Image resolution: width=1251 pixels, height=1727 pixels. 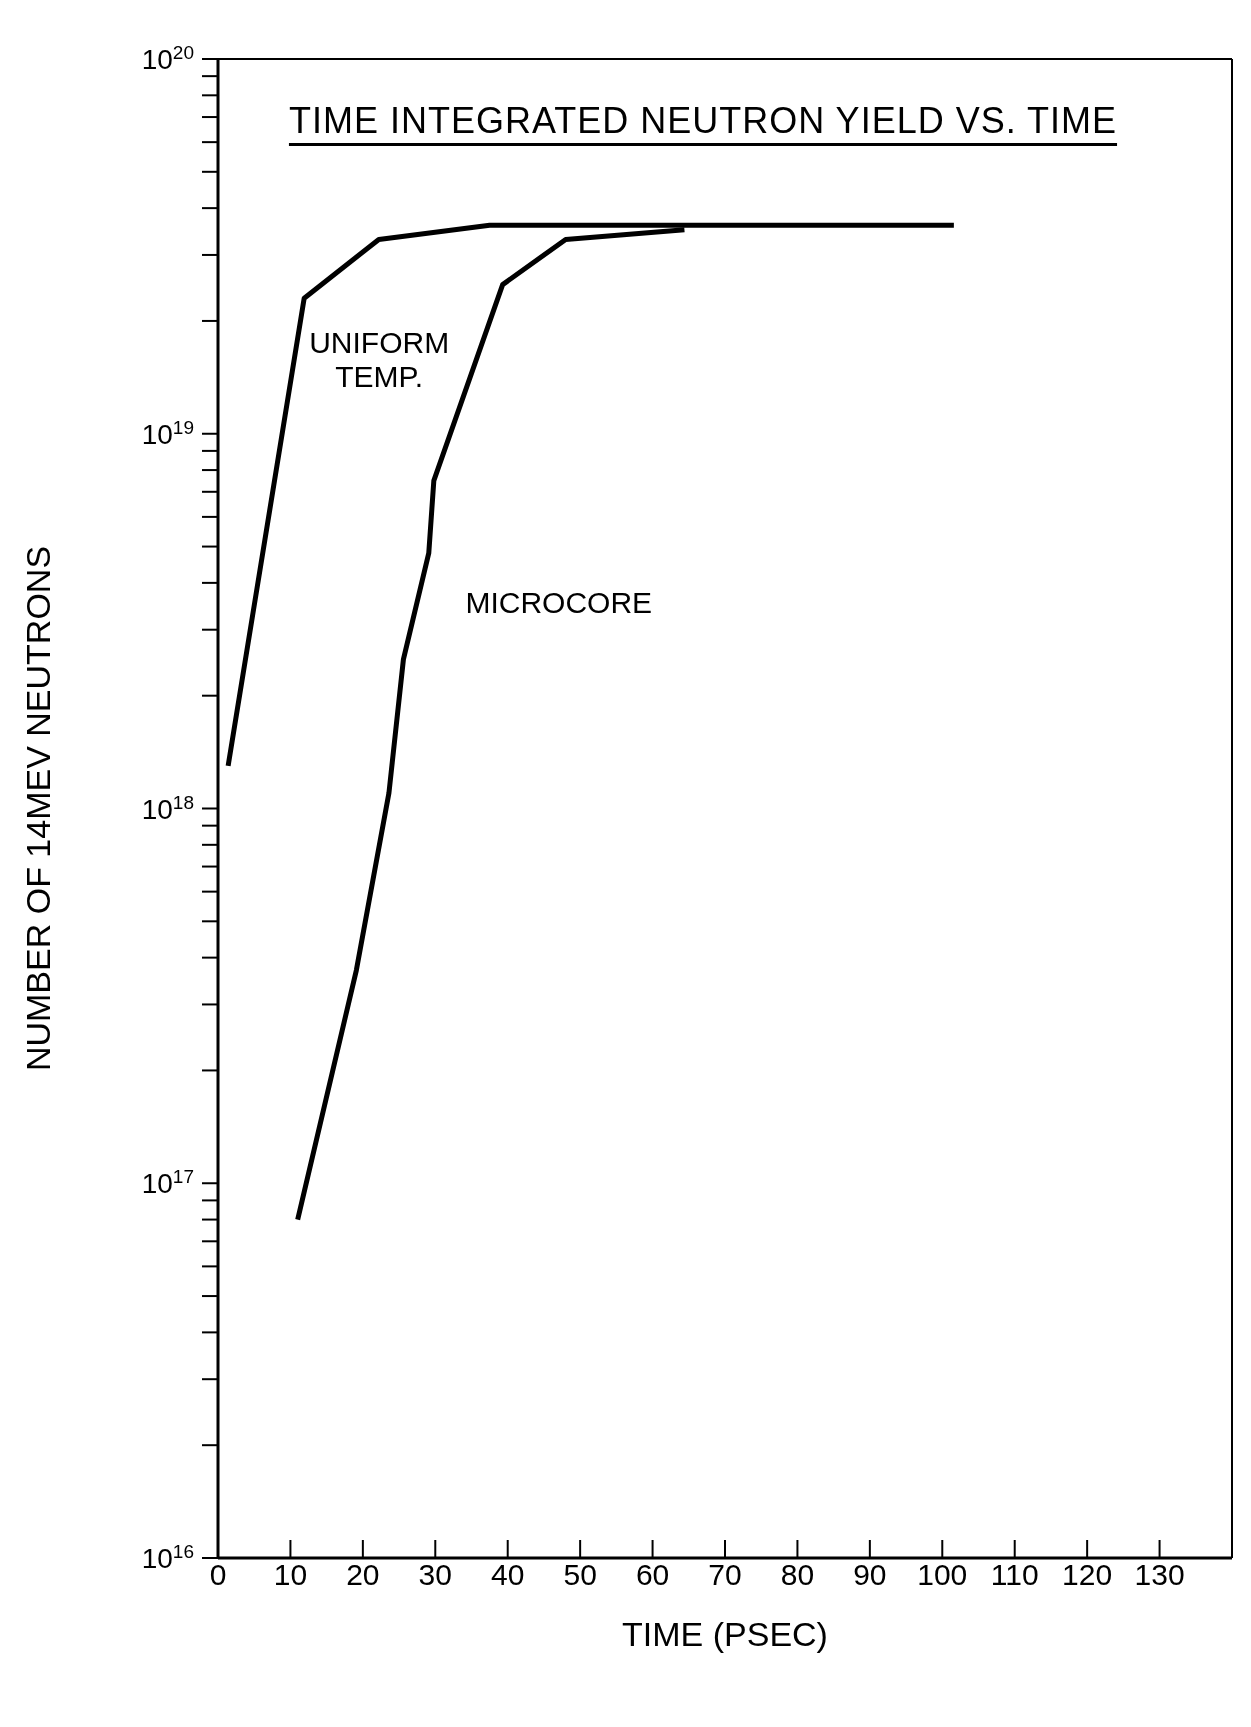 I want to click on x-axis-title: TIME (PSEC), so click(x=725, y=1634).